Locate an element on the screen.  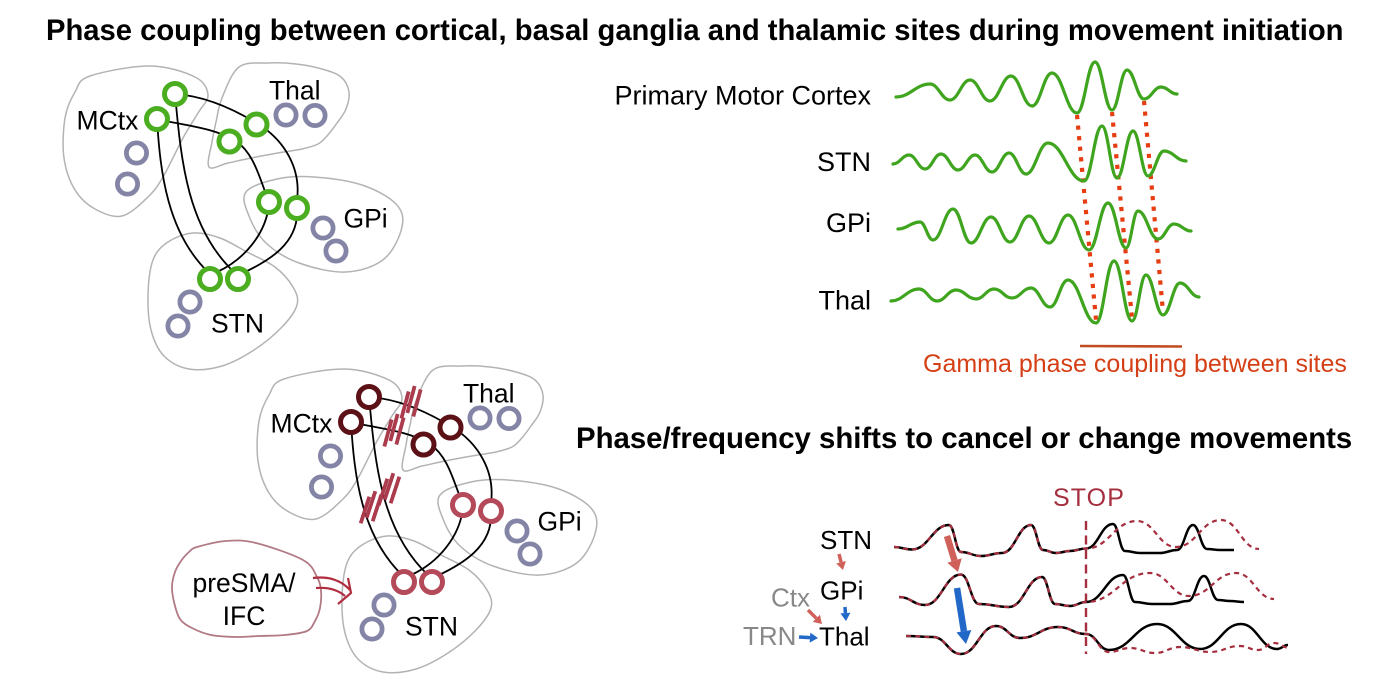
svg-text: Ctx is located at coordinates (790, 598).